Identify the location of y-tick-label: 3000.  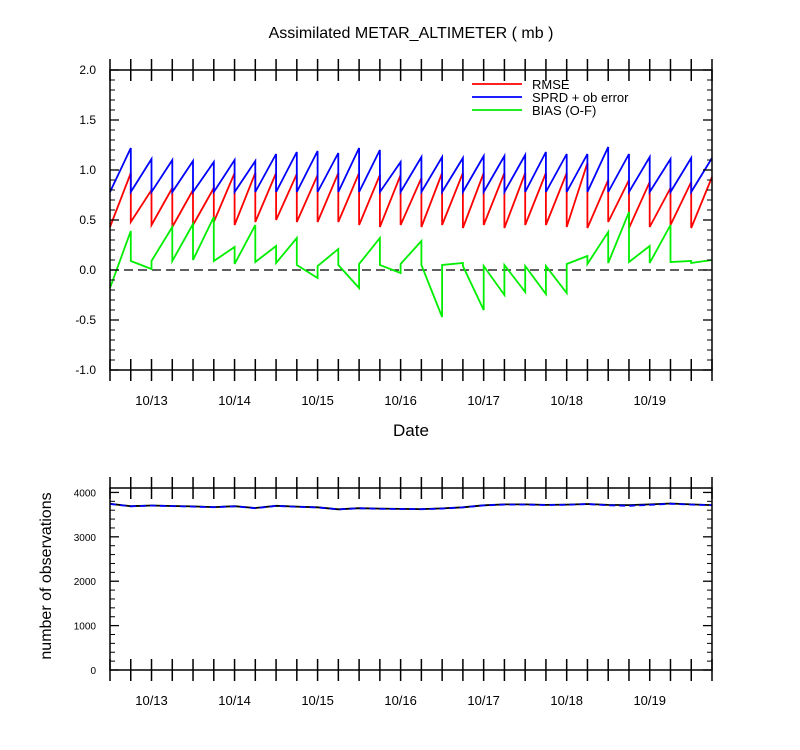
(85, 538).